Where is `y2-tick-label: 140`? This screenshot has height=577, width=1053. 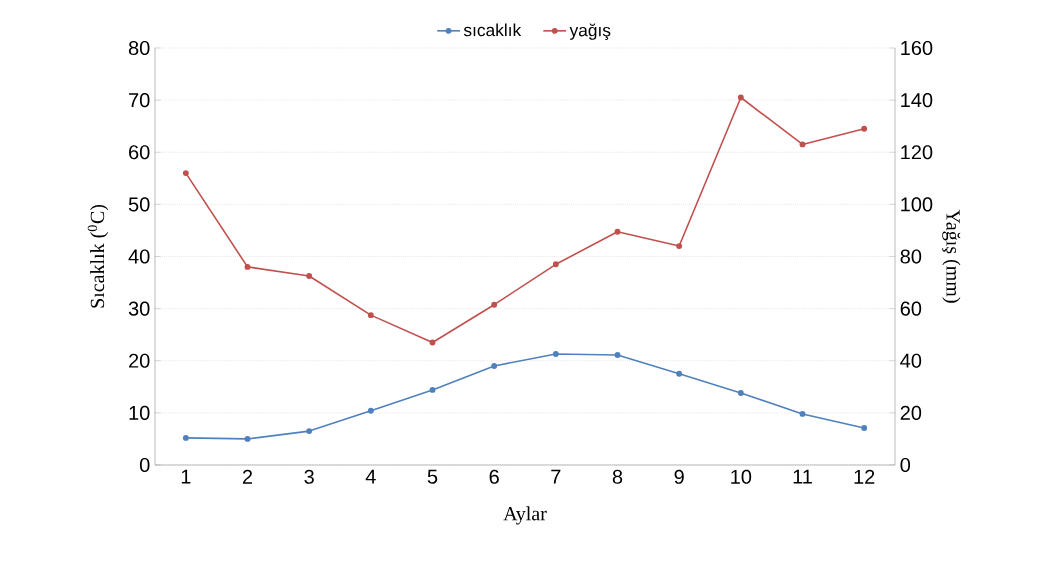
y2-tick-label: 140 is located at coordinates (917, 100).